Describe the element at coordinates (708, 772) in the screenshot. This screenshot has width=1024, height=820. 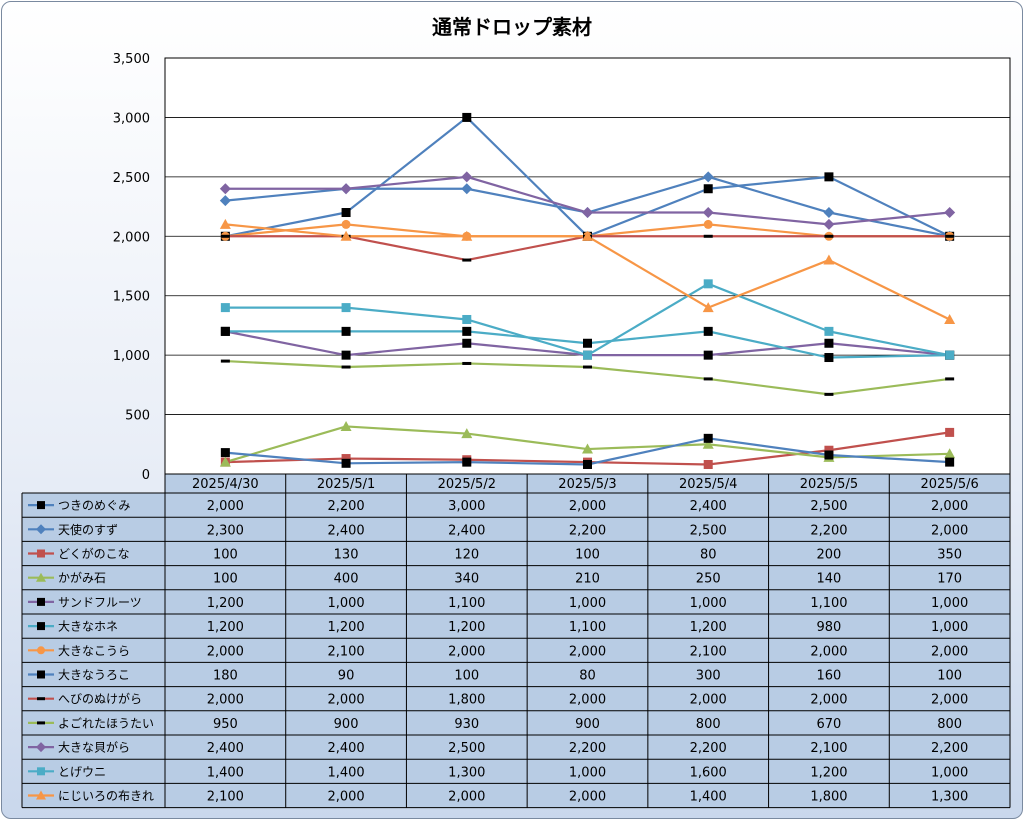
I see `data-cell: 1,600` at that location.